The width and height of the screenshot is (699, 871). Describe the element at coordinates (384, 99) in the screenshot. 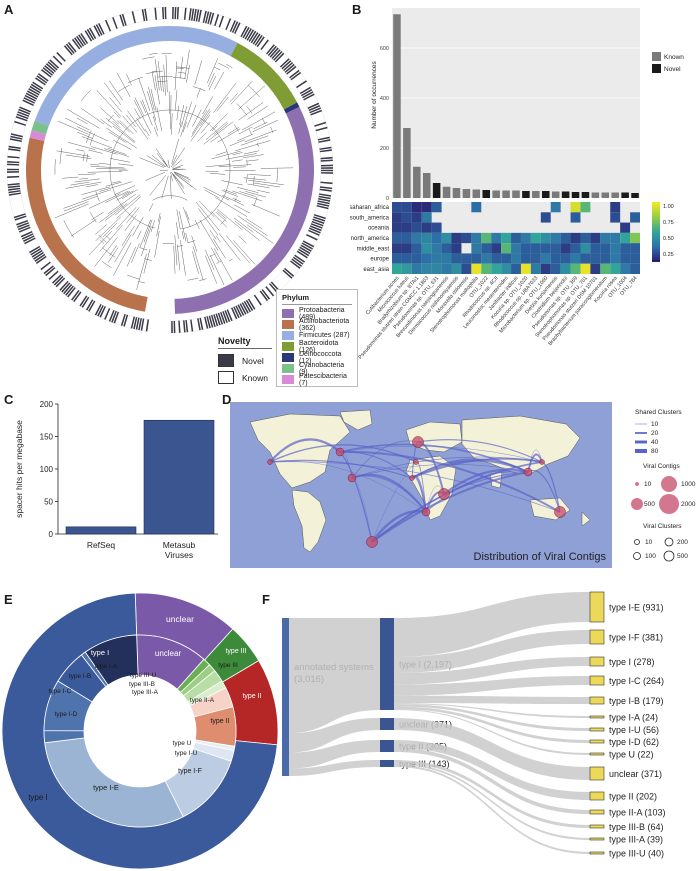

I see `y-tick-label: 400` at that location.